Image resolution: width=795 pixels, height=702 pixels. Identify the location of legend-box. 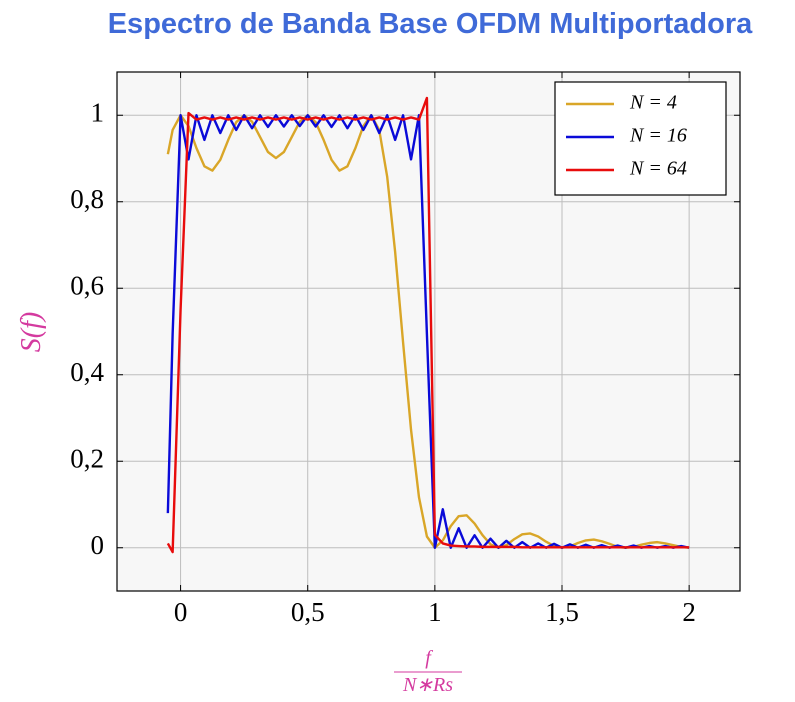
(640, 138).